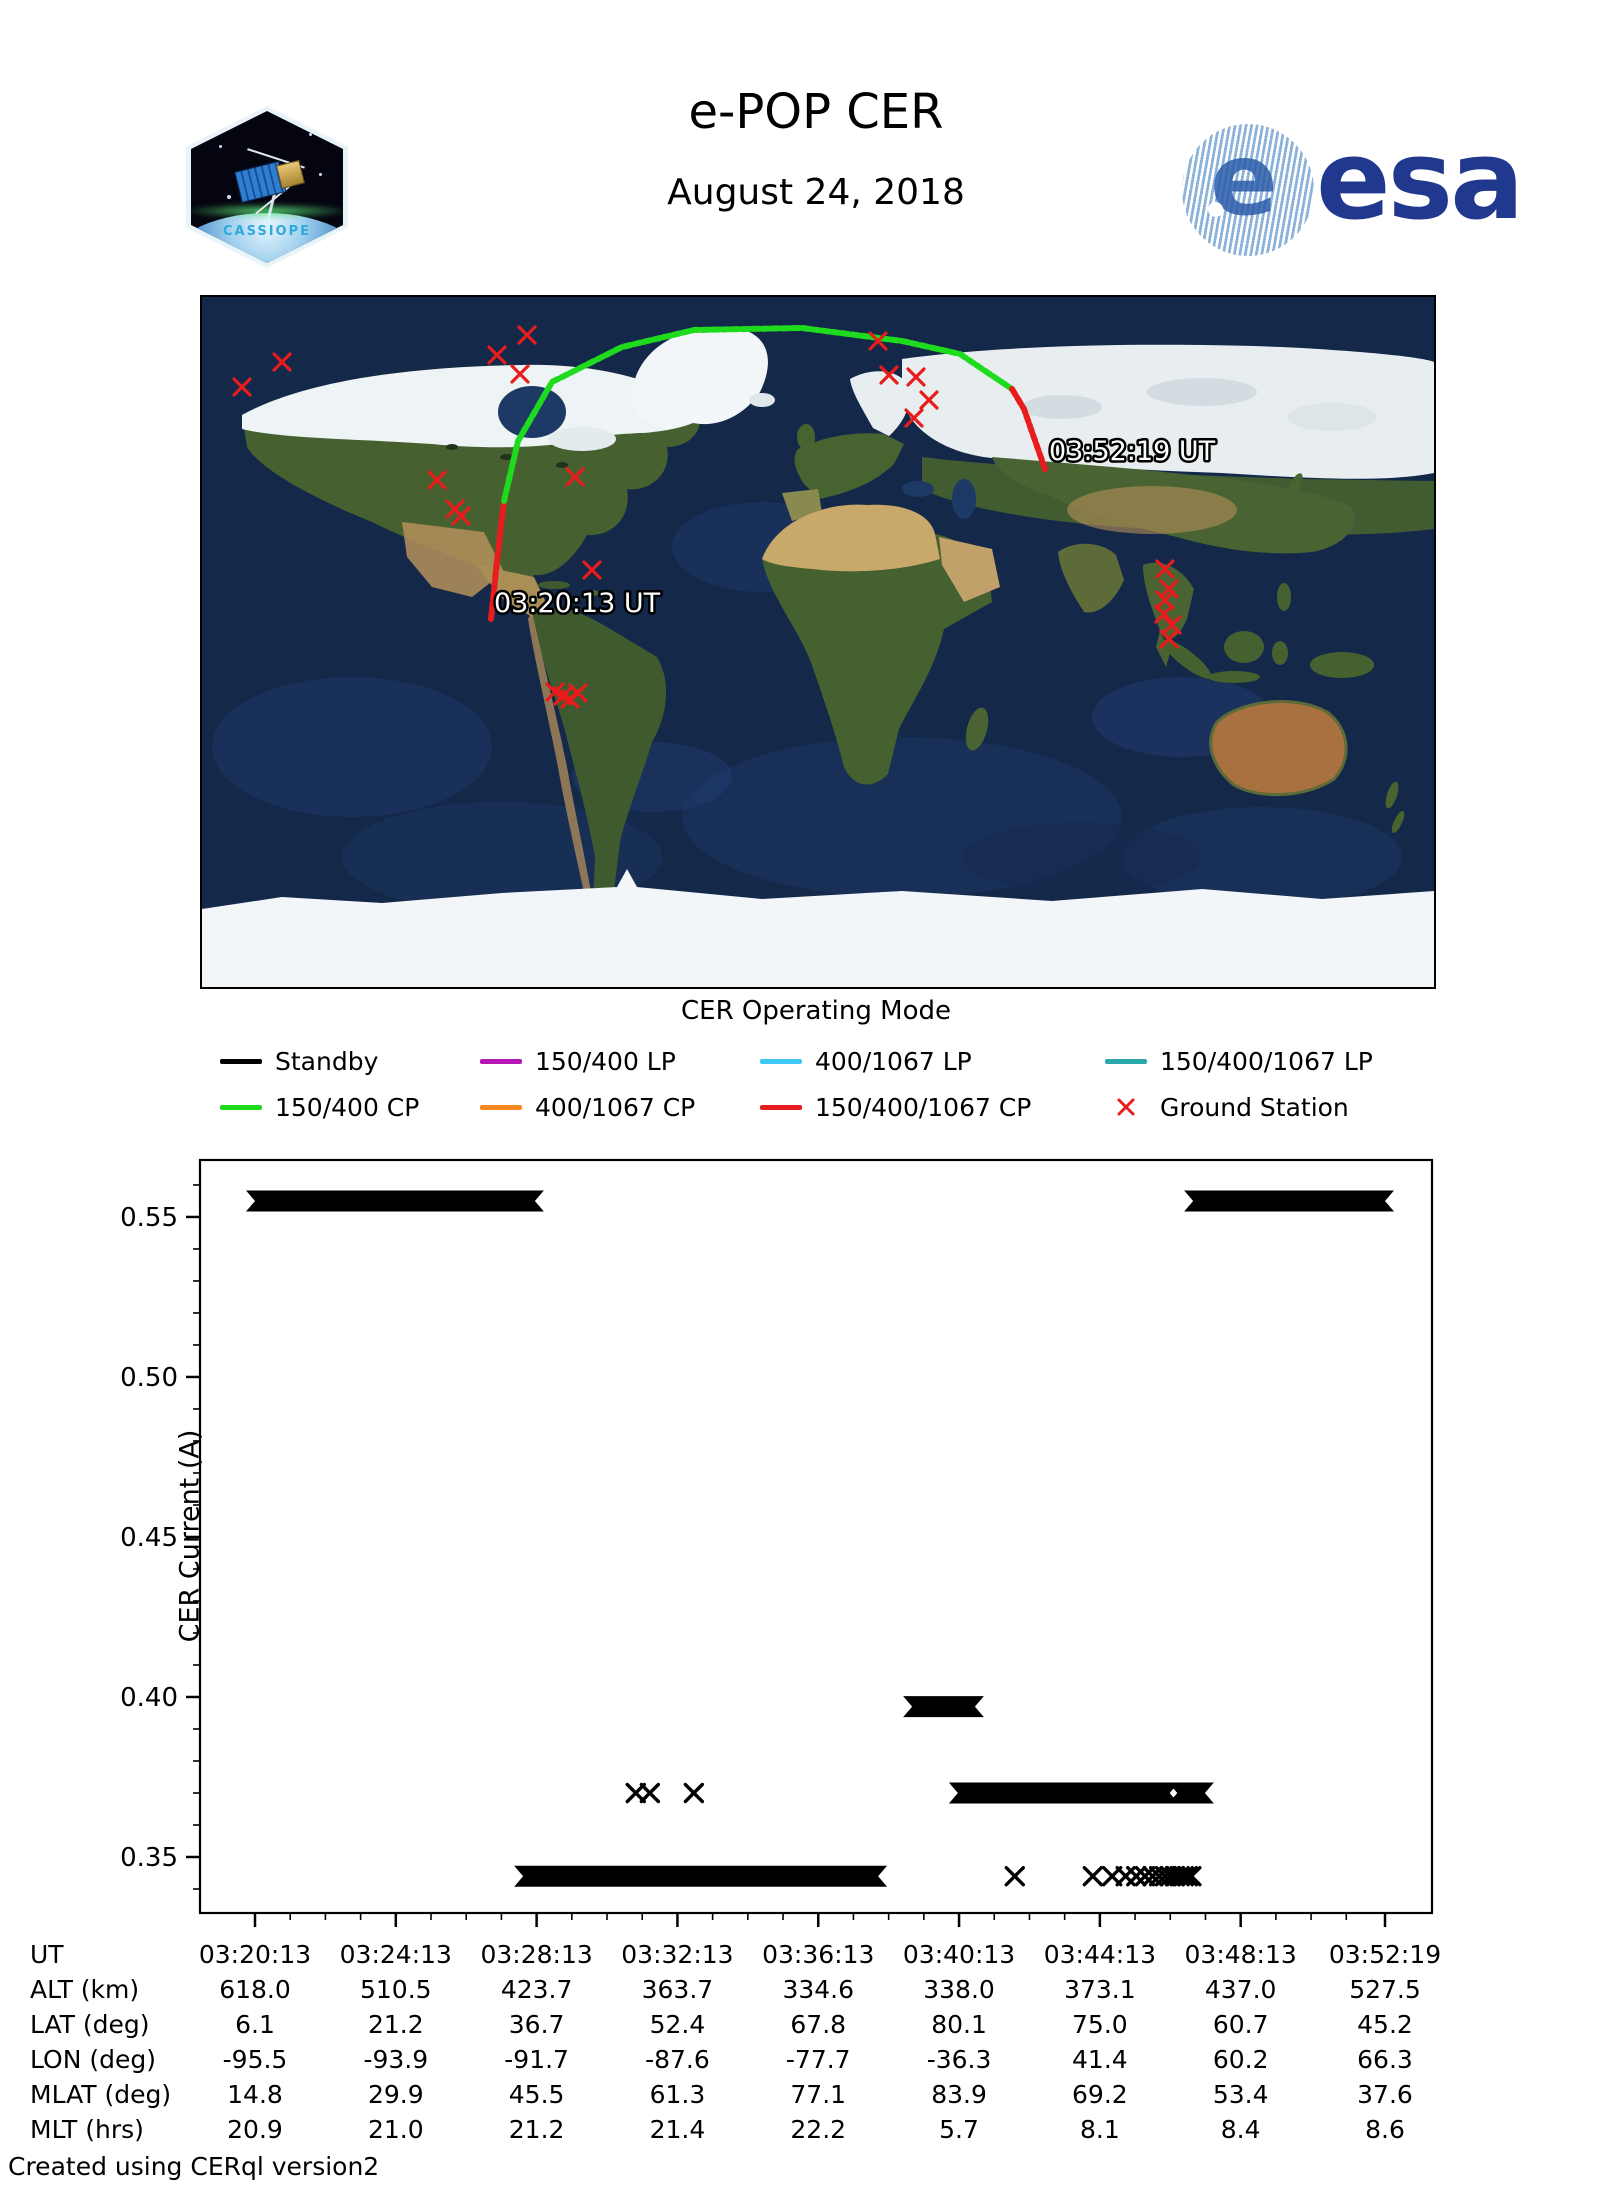  I want to click on table-value-cell: 29.9, so click(395, 2094).